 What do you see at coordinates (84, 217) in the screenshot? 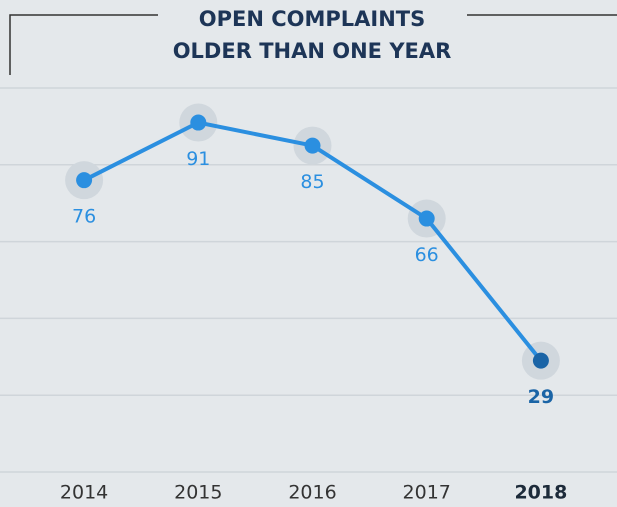
I see `data-label: 76` at bounding box center [84, 217].